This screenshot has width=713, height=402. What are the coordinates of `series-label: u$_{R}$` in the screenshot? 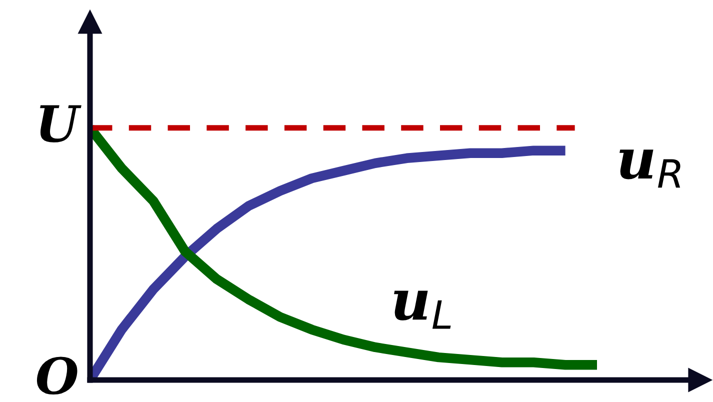 It's located at (650, 169).